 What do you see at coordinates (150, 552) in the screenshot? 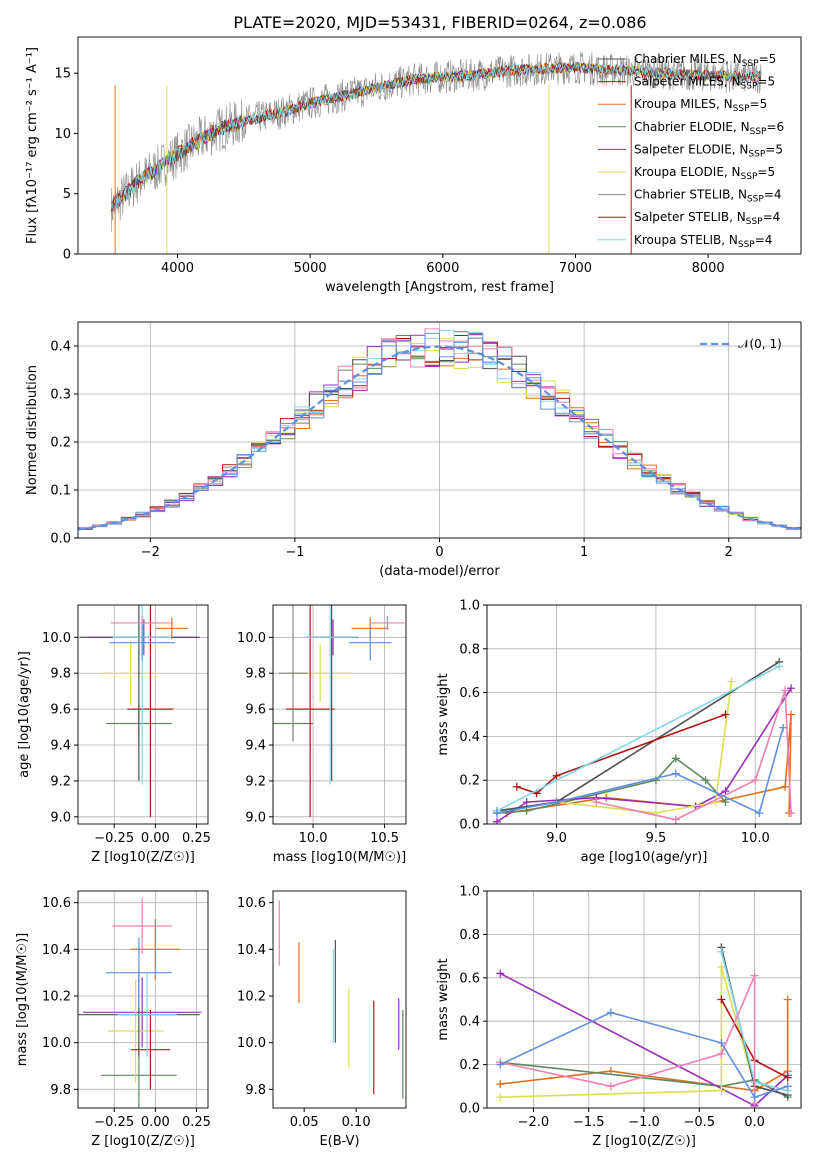
I see `x-tick-label: −2` at bounding box center [150, 552].